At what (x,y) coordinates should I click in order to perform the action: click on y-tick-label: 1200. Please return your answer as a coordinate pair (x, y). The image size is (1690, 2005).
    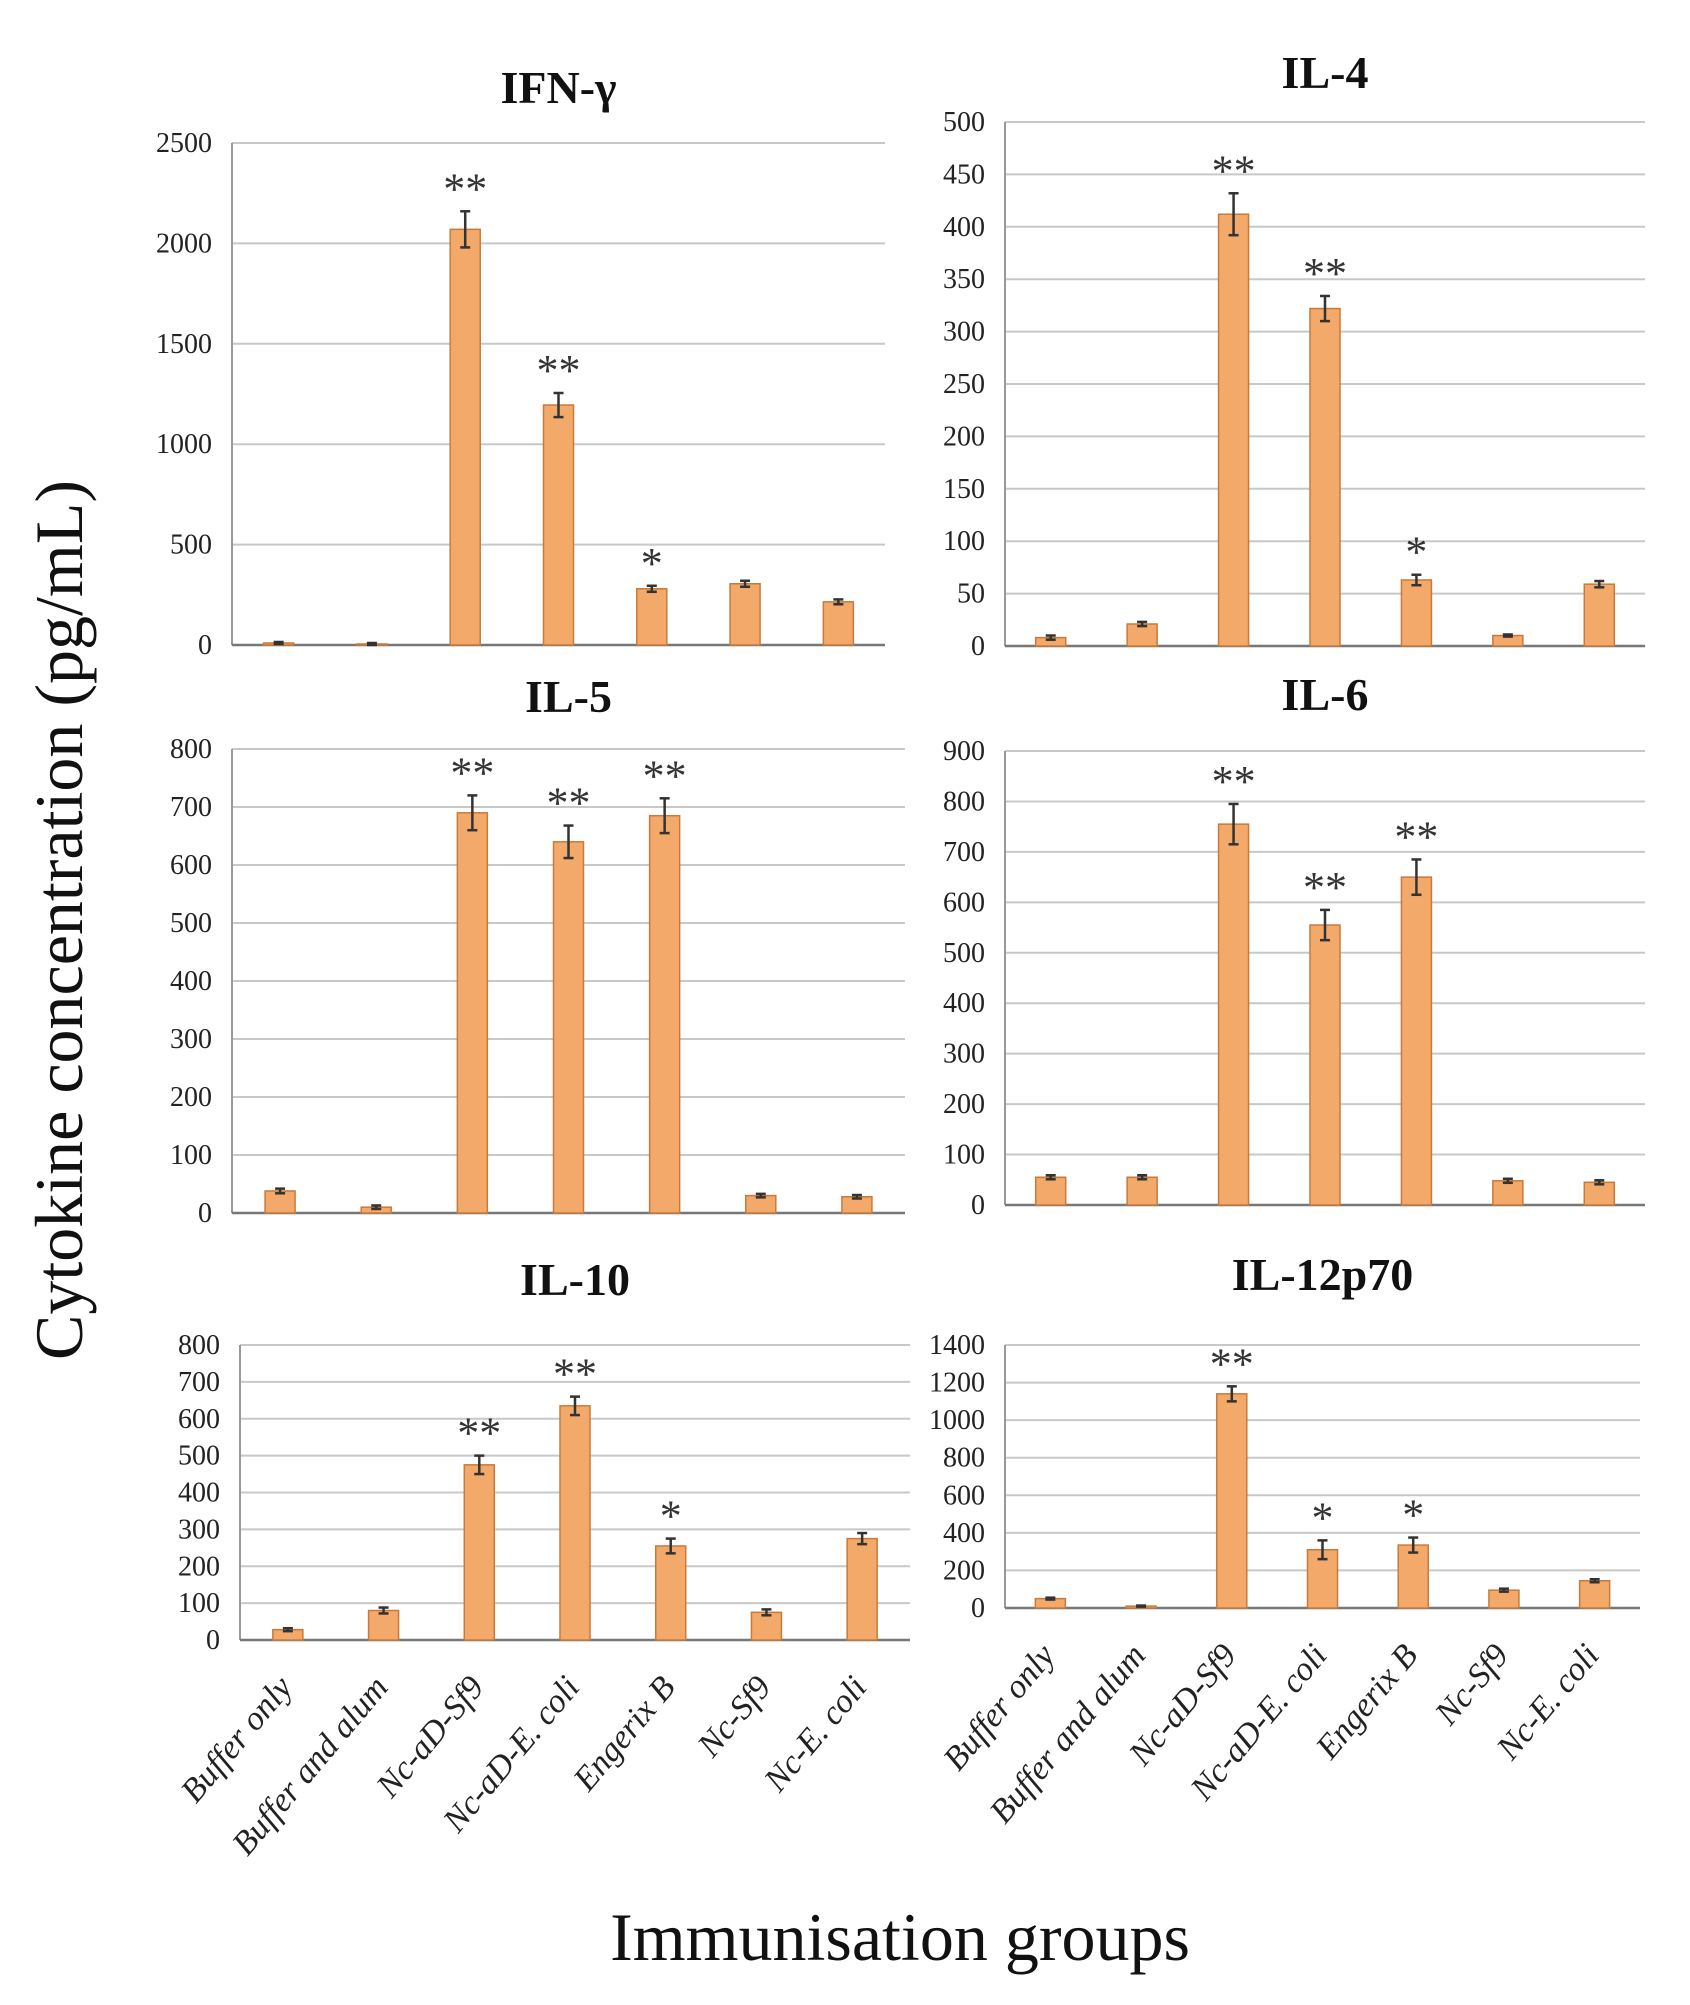
    Looking at the image, I should click on (957, 1383).